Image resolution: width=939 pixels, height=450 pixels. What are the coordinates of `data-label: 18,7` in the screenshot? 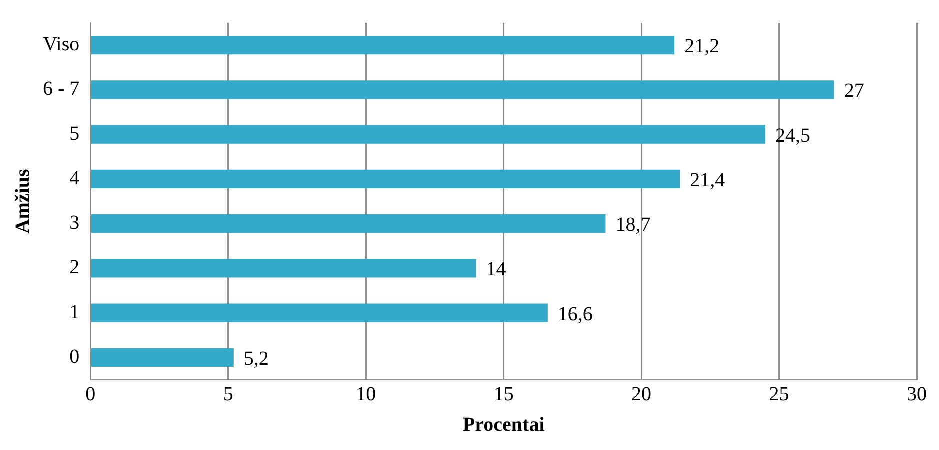 It's located at (633, 225).